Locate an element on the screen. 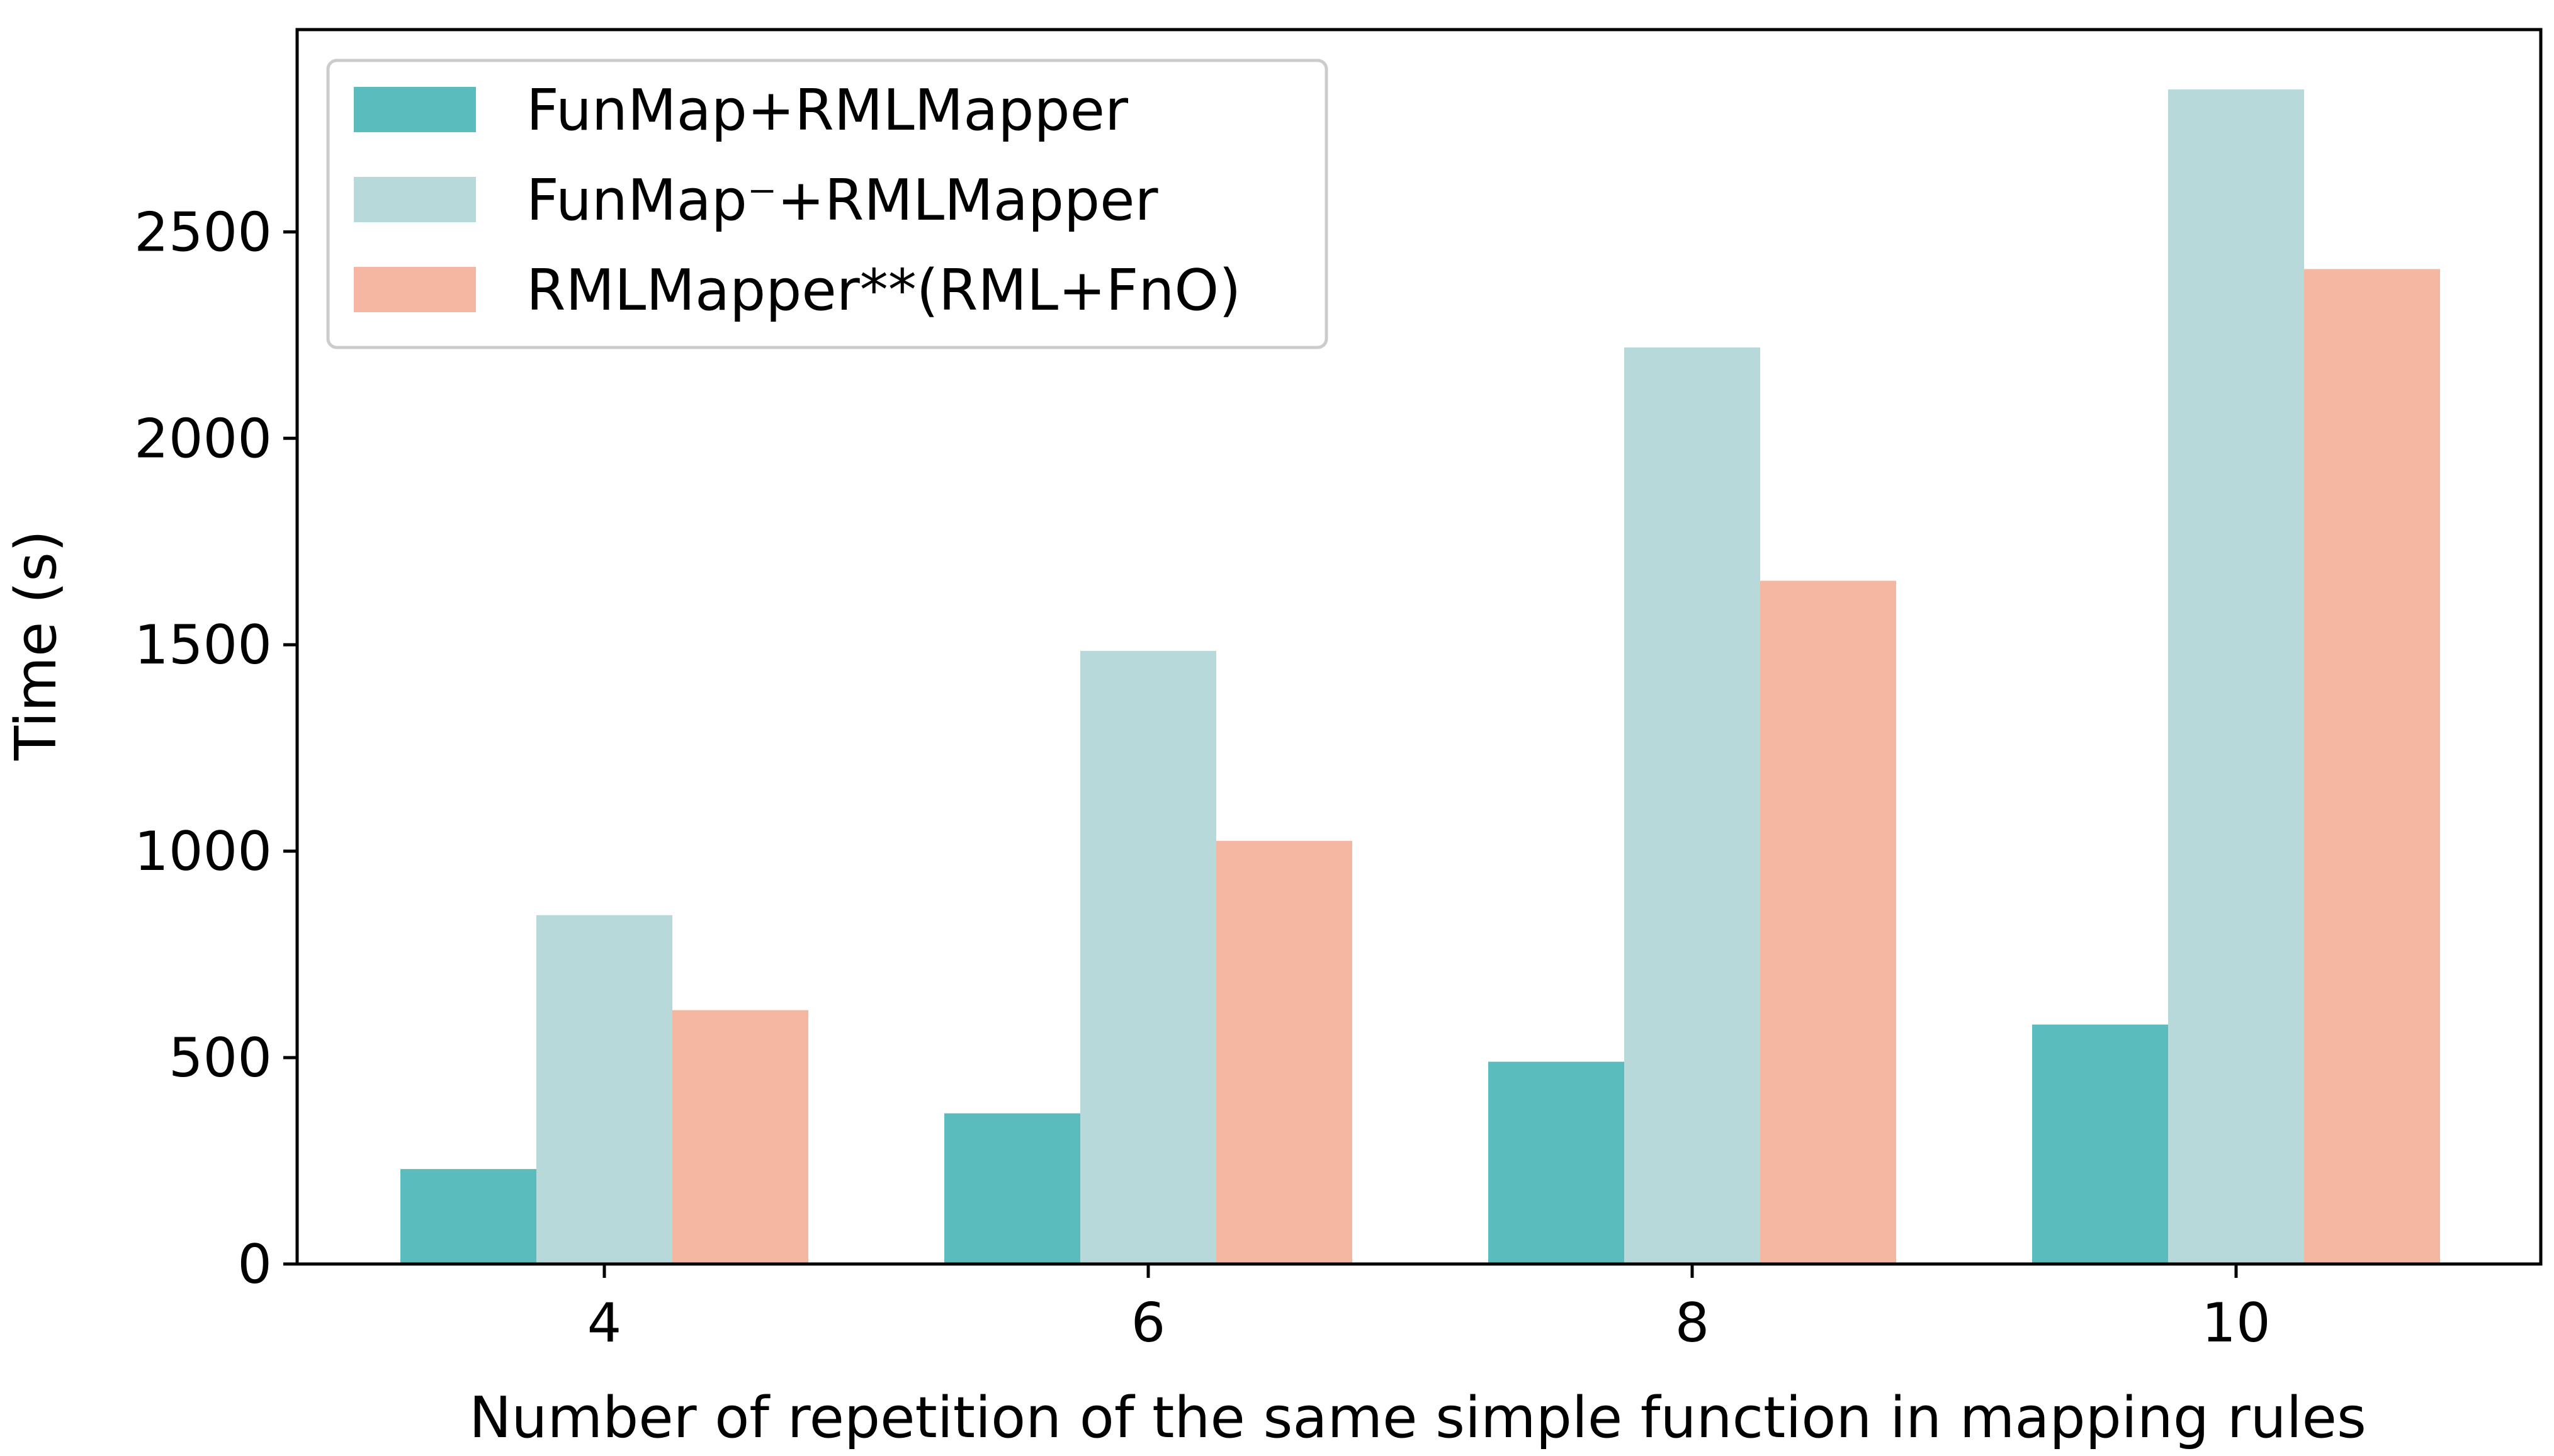 This screenshot has height=1456, width=2554. y-tick-label: 1500 is located at coordinates (203, 645).